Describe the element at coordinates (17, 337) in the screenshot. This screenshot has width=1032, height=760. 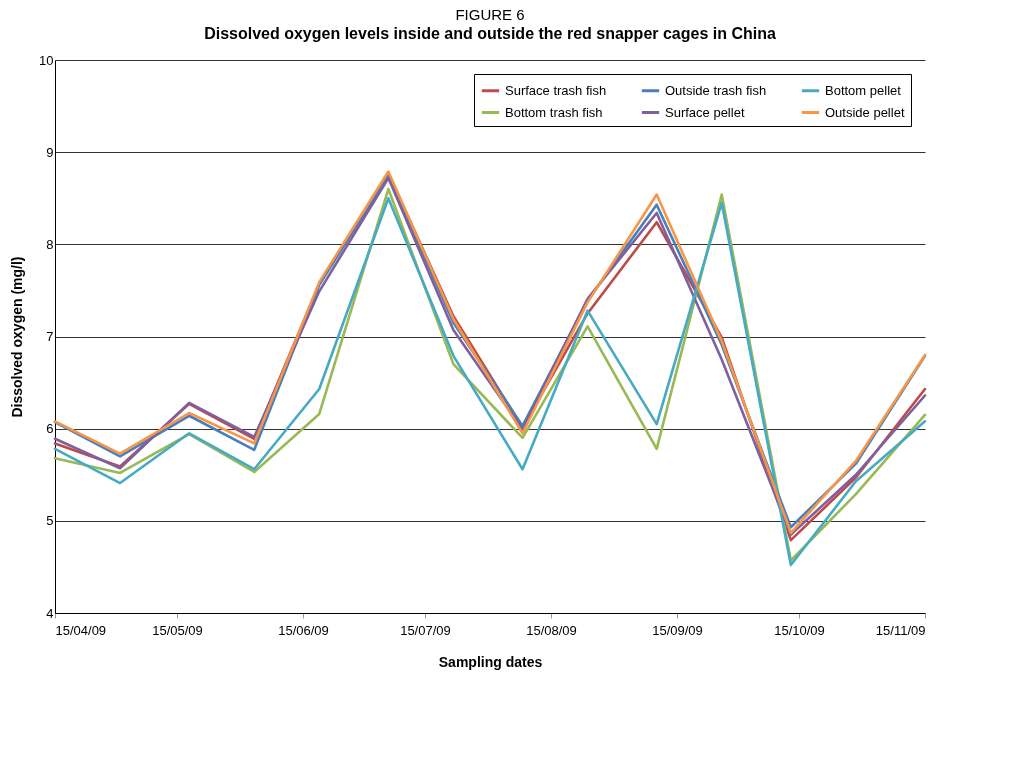
I see `y-axis-title: Dissolved oxygen (mg/l)` at that location.